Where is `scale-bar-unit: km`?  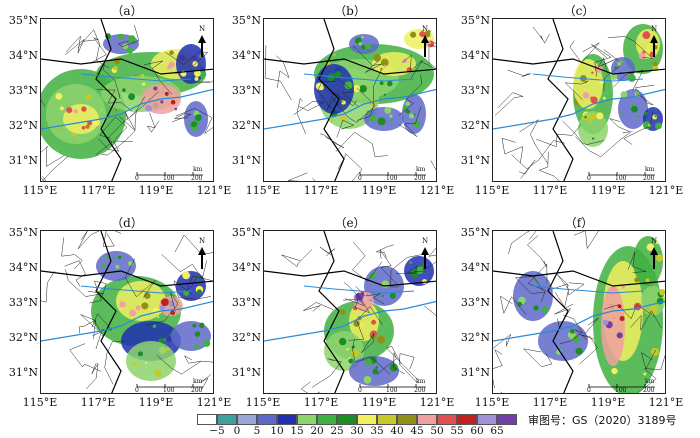
scale-bar-unit: km is located at coordinates (421, 381).